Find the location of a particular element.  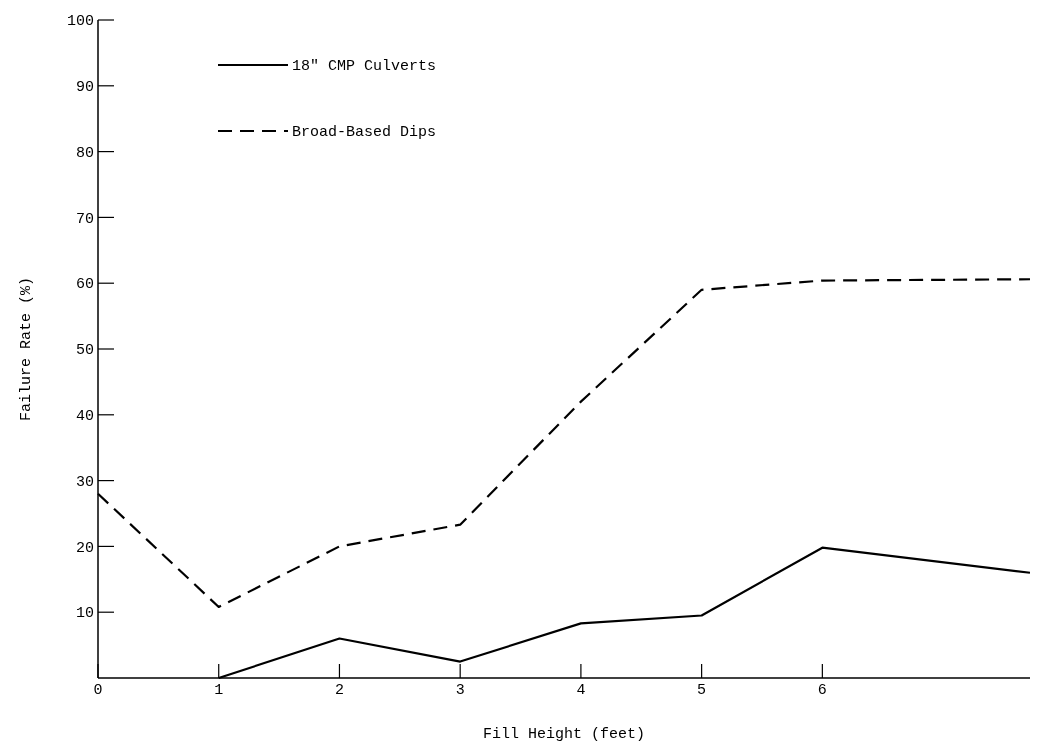

y-tick-label: 10 is located at coordinates (84, 614).